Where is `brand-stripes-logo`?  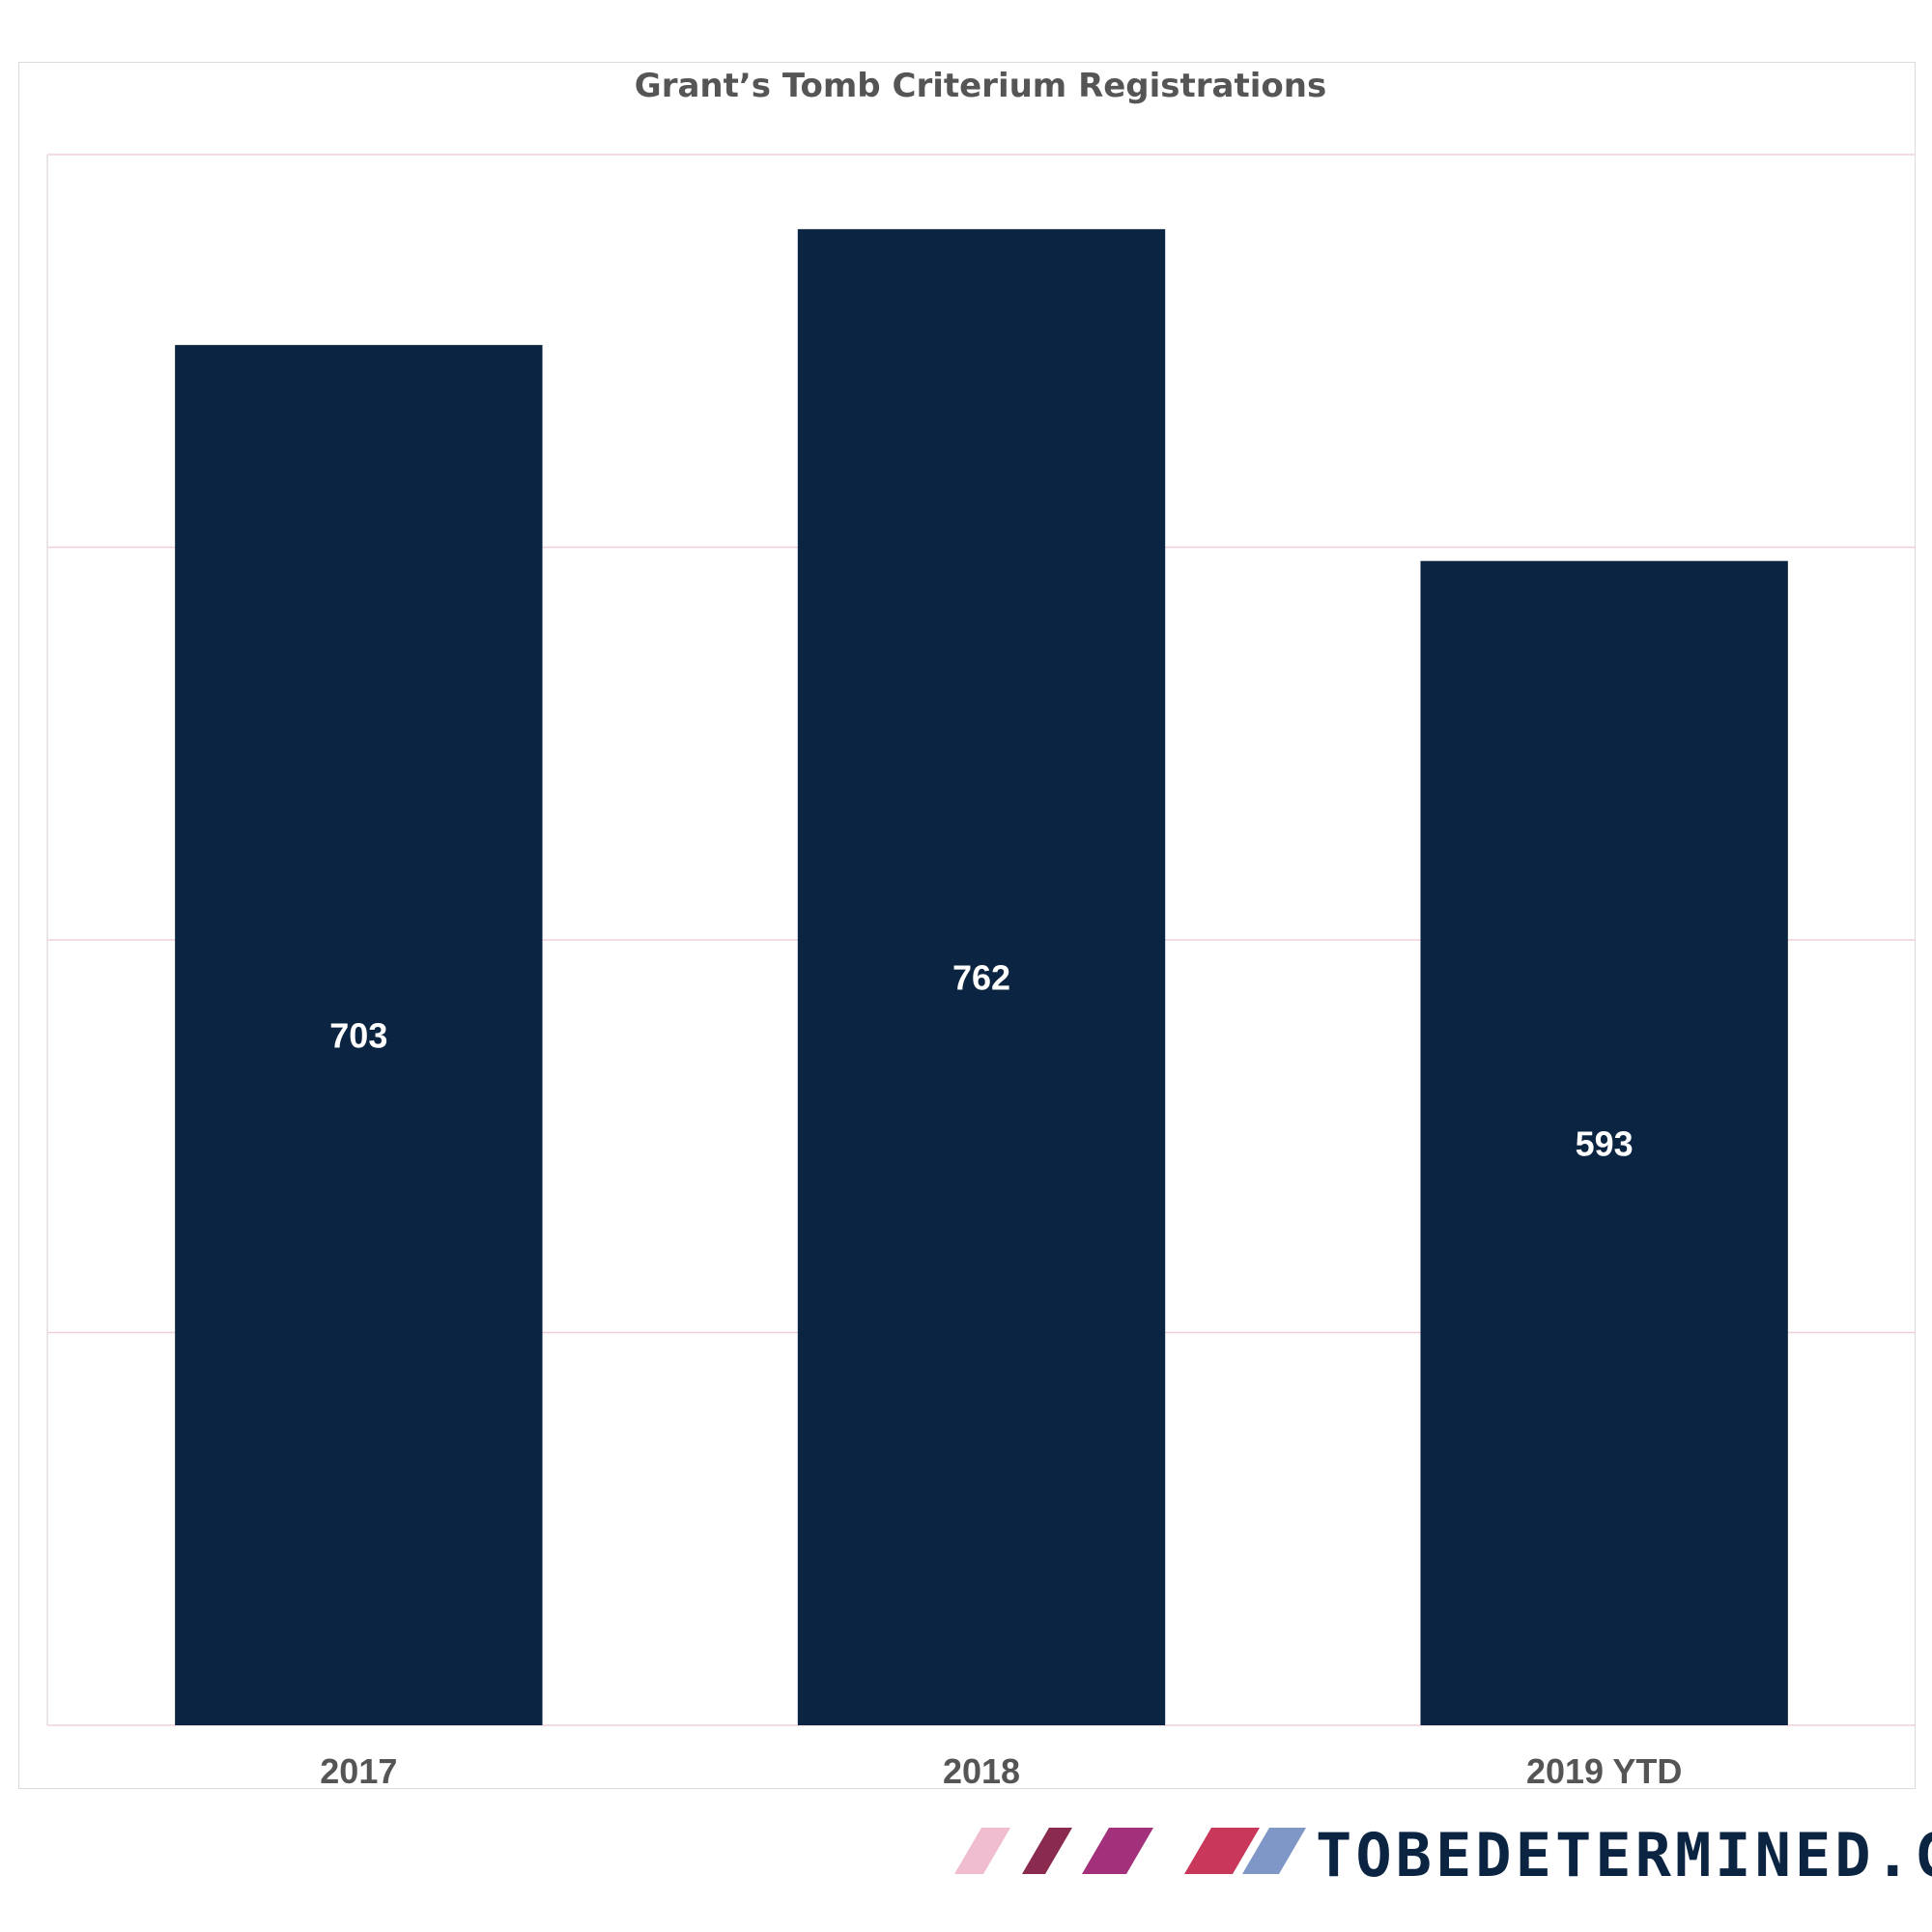
brand-stripes-logo is located at coordinates (1130, 1851).